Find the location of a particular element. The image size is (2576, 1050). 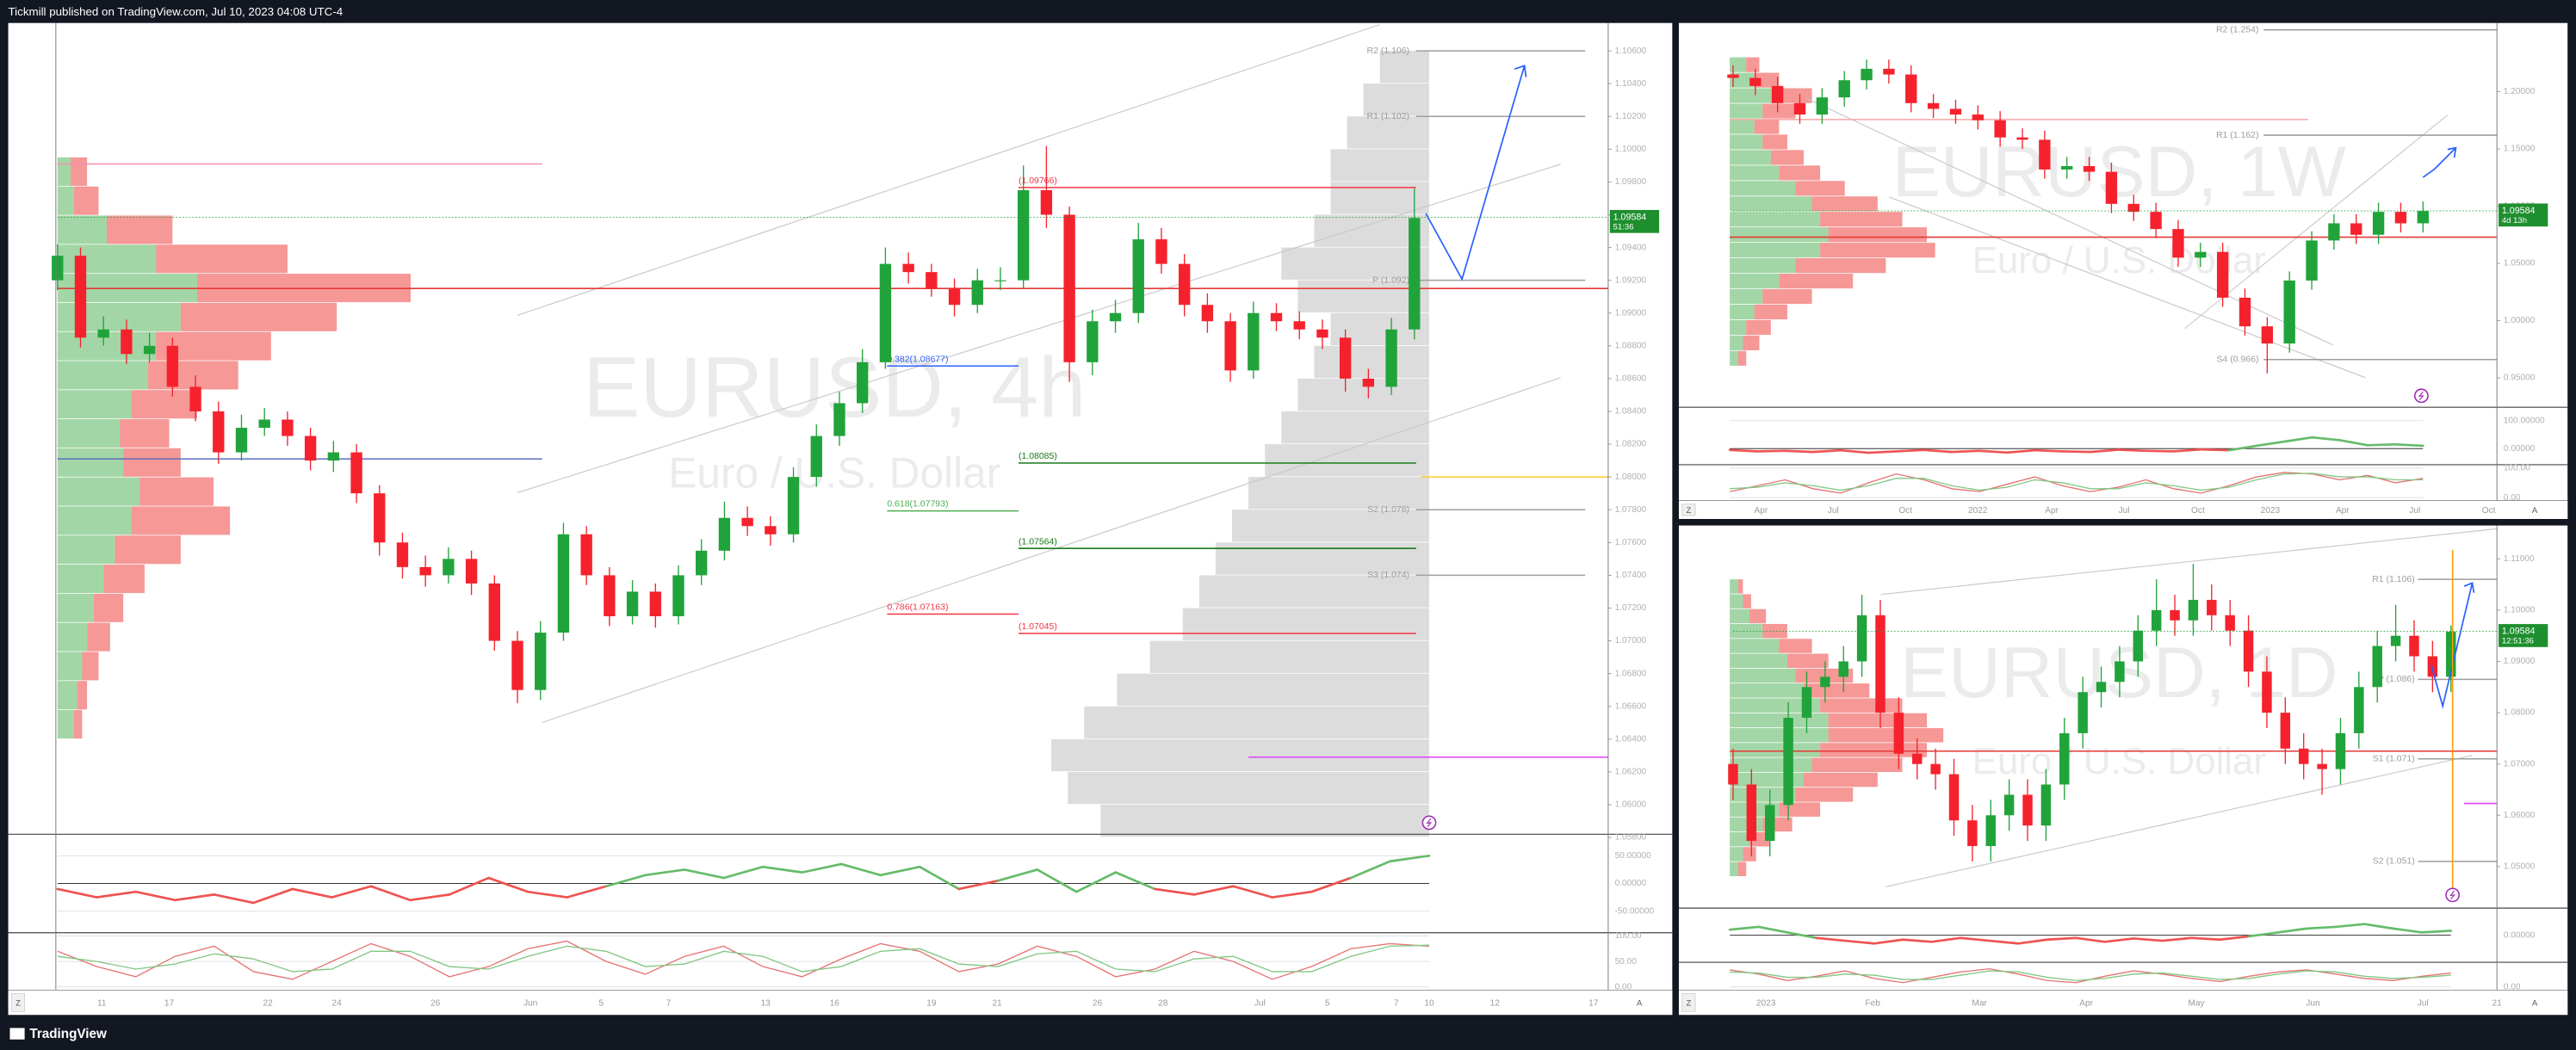

last-price-label: 1.09584 is located at coordinates (2519, 211).